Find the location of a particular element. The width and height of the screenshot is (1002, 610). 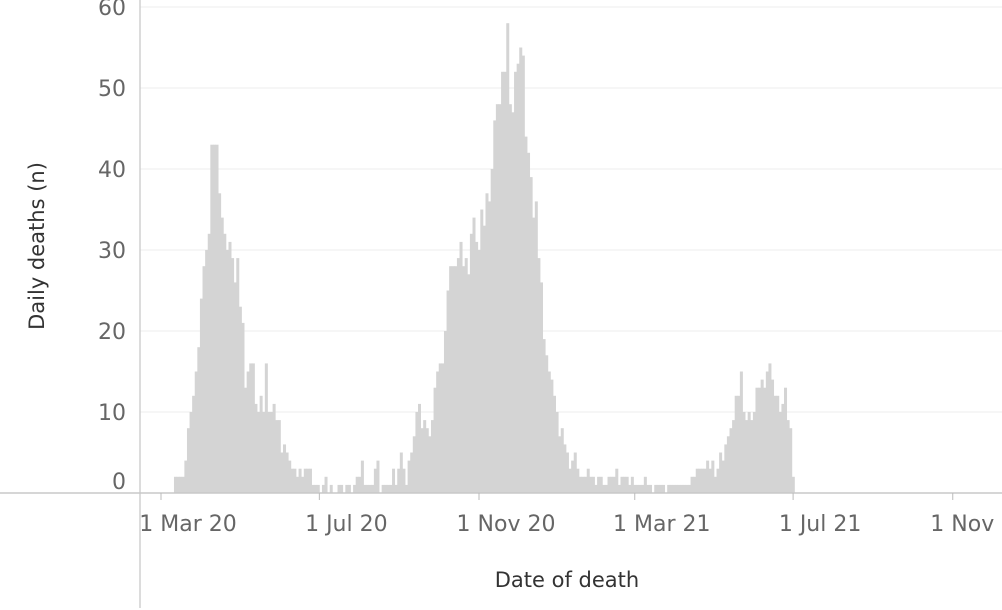

x-tick-label: 1 Jul 20 is located at coordinates (346, 524).